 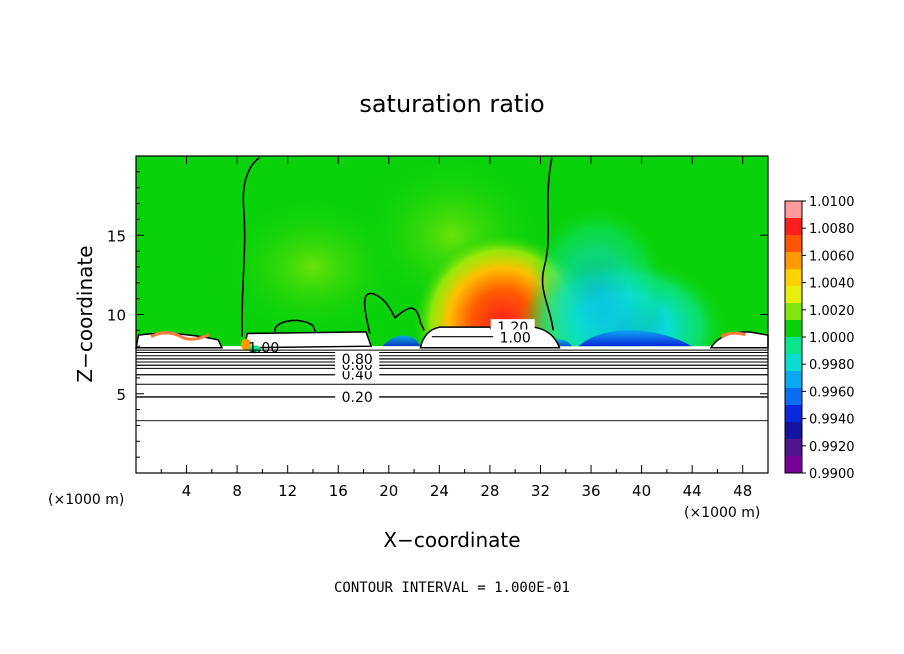 I want to click on colorbar-label: 1.0060, so click(x=832, y=256).